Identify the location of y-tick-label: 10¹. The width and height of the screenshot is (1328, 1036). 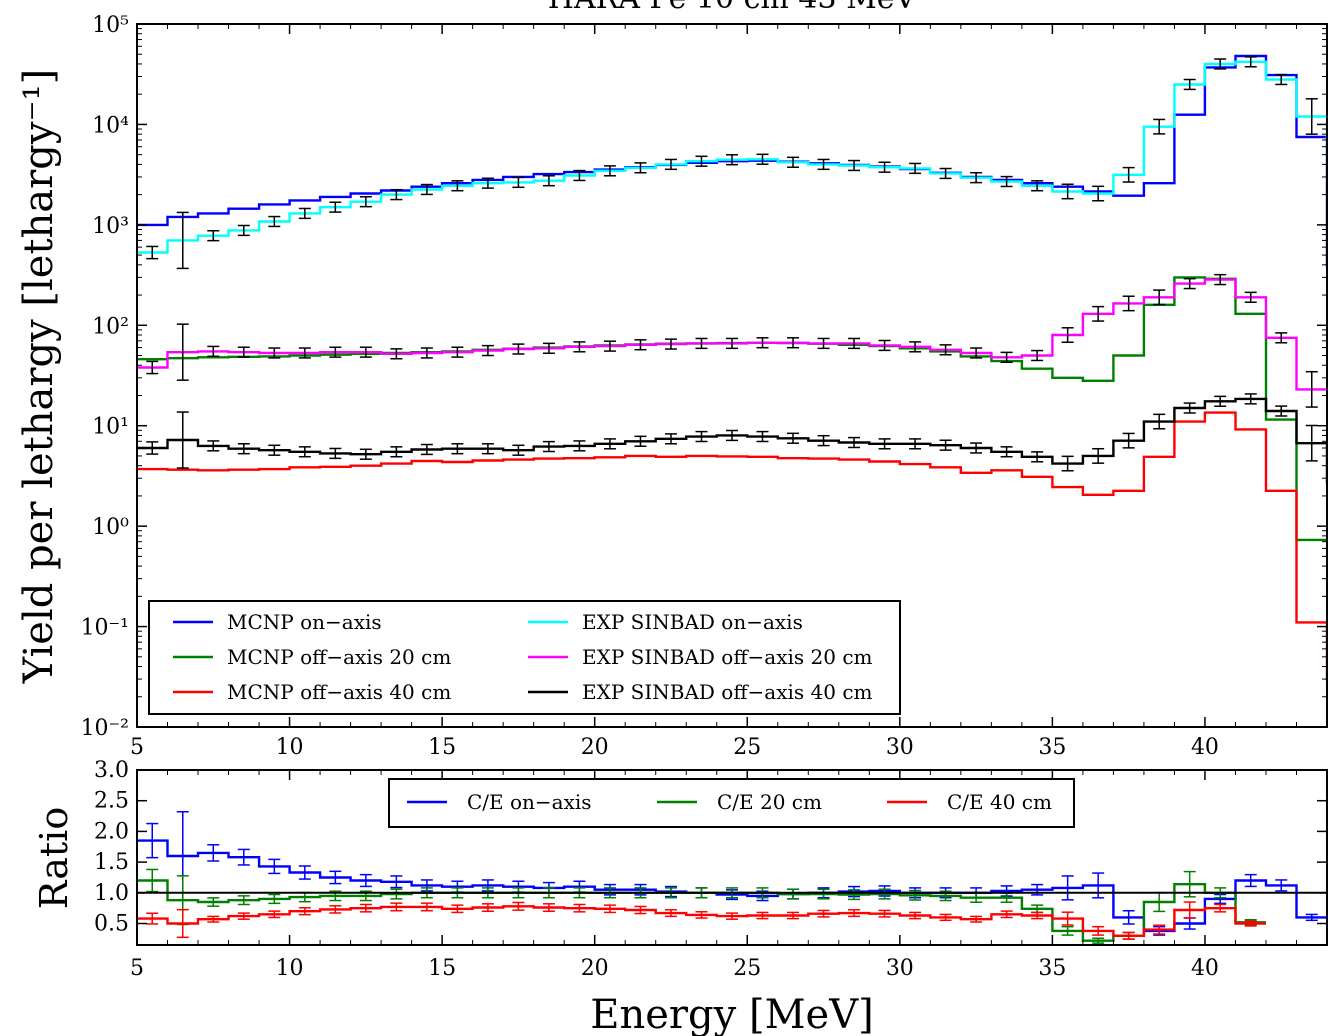
(110, 427).